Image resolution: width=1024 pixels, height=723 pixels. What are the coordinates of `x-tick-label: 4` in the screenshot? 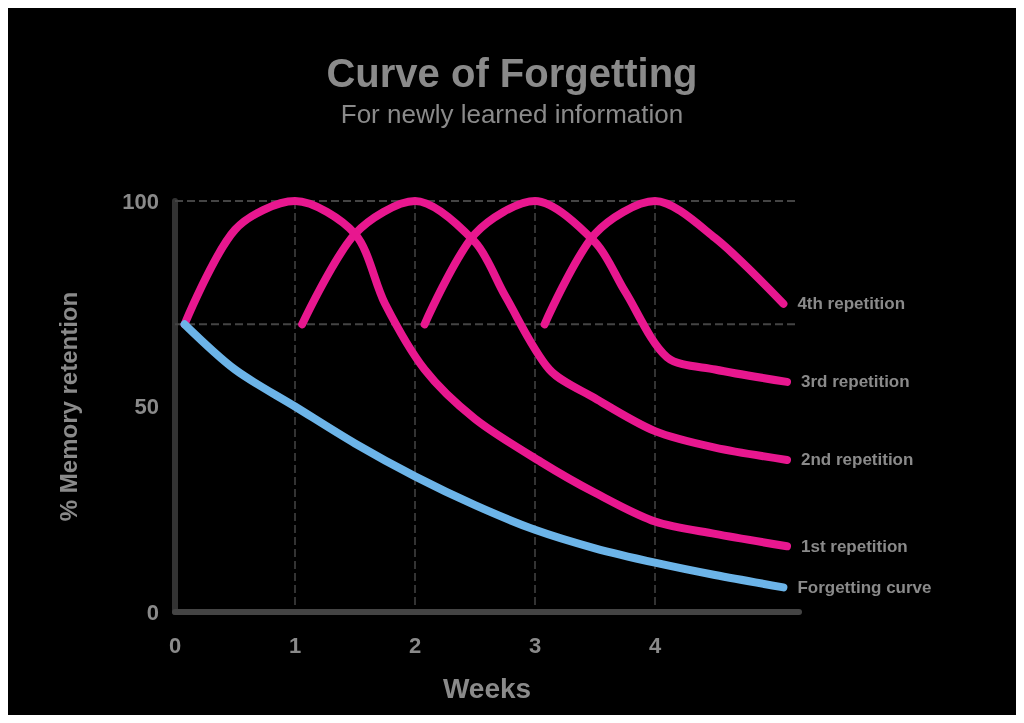 It's located at (655, 645).